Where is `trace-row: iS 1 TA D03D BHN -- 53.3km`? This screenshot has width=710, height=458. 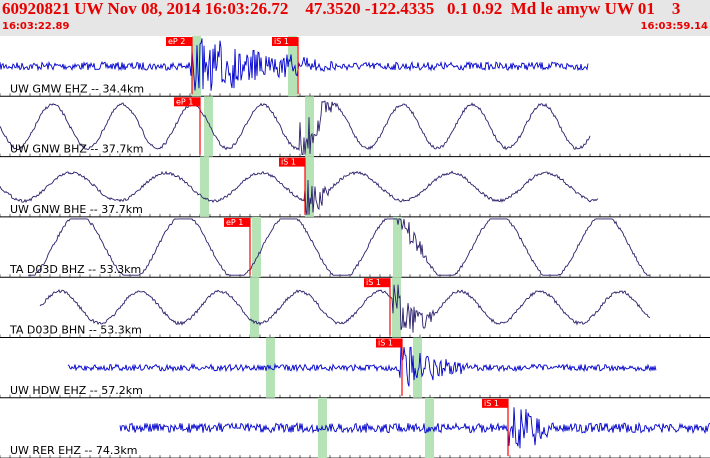 trace-row: iS 1 TA D03D BHN -- 53.3km is located at coordinates (355, 307).